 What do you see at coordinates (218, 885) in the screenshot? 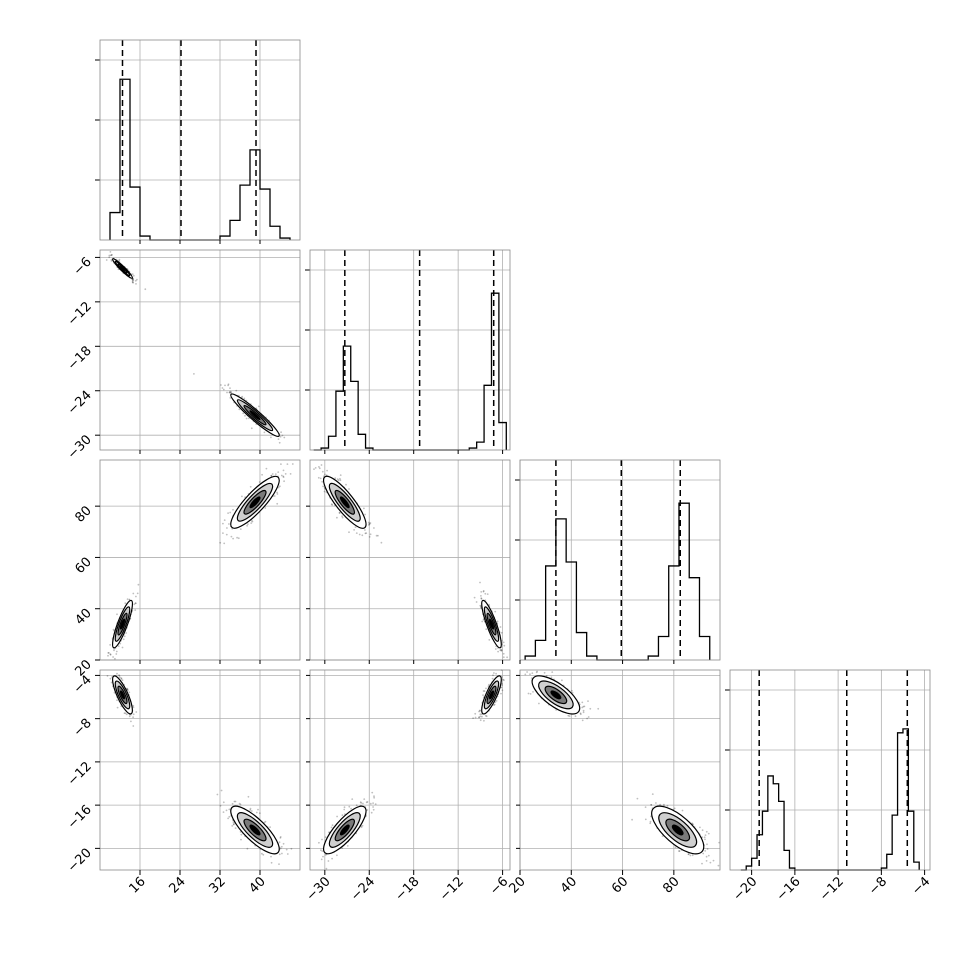
I see `x-tick-label: 32` at bounding box center [218, 885].